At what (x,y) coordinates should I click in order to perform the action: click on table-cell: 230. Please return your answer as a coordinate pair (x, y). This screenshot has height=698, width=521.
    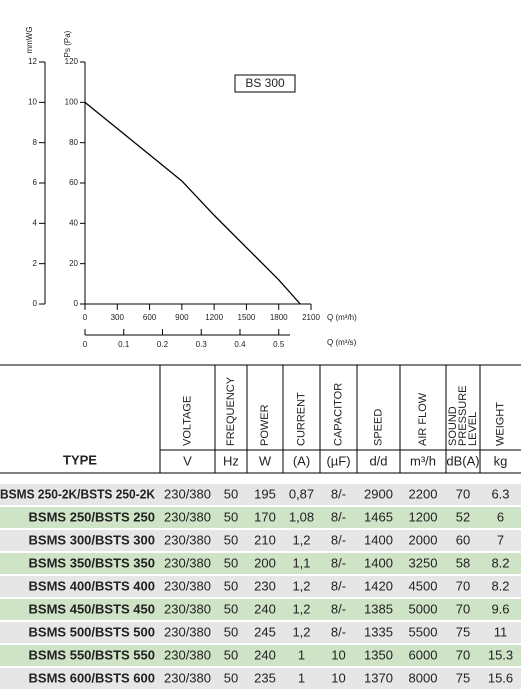
    Looking at the image, I should click on (265, 585).